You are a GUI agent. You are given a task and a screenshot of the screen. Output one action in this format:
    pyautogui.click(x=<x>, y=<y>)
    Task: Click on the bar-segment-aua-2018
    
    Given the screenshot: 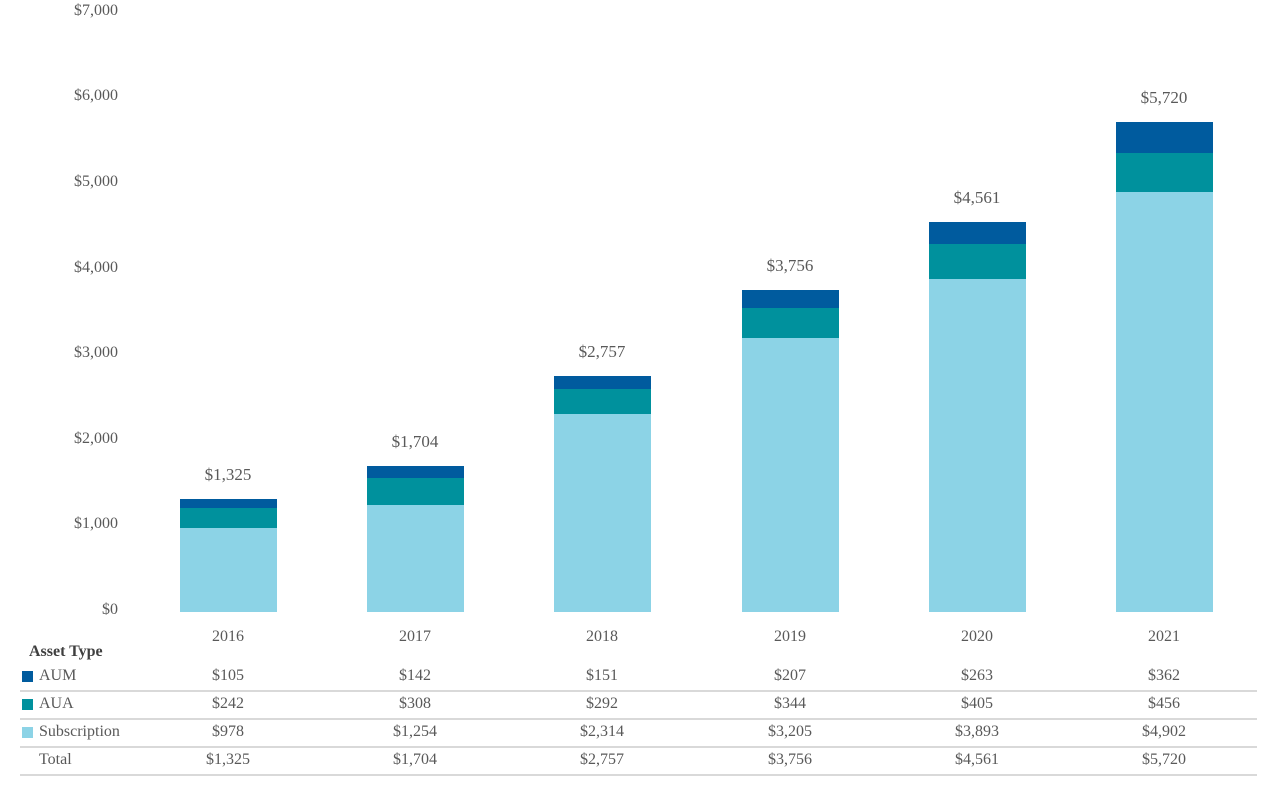 What is the action you would take?
    pyautogui.click(x=602, y=401)
    